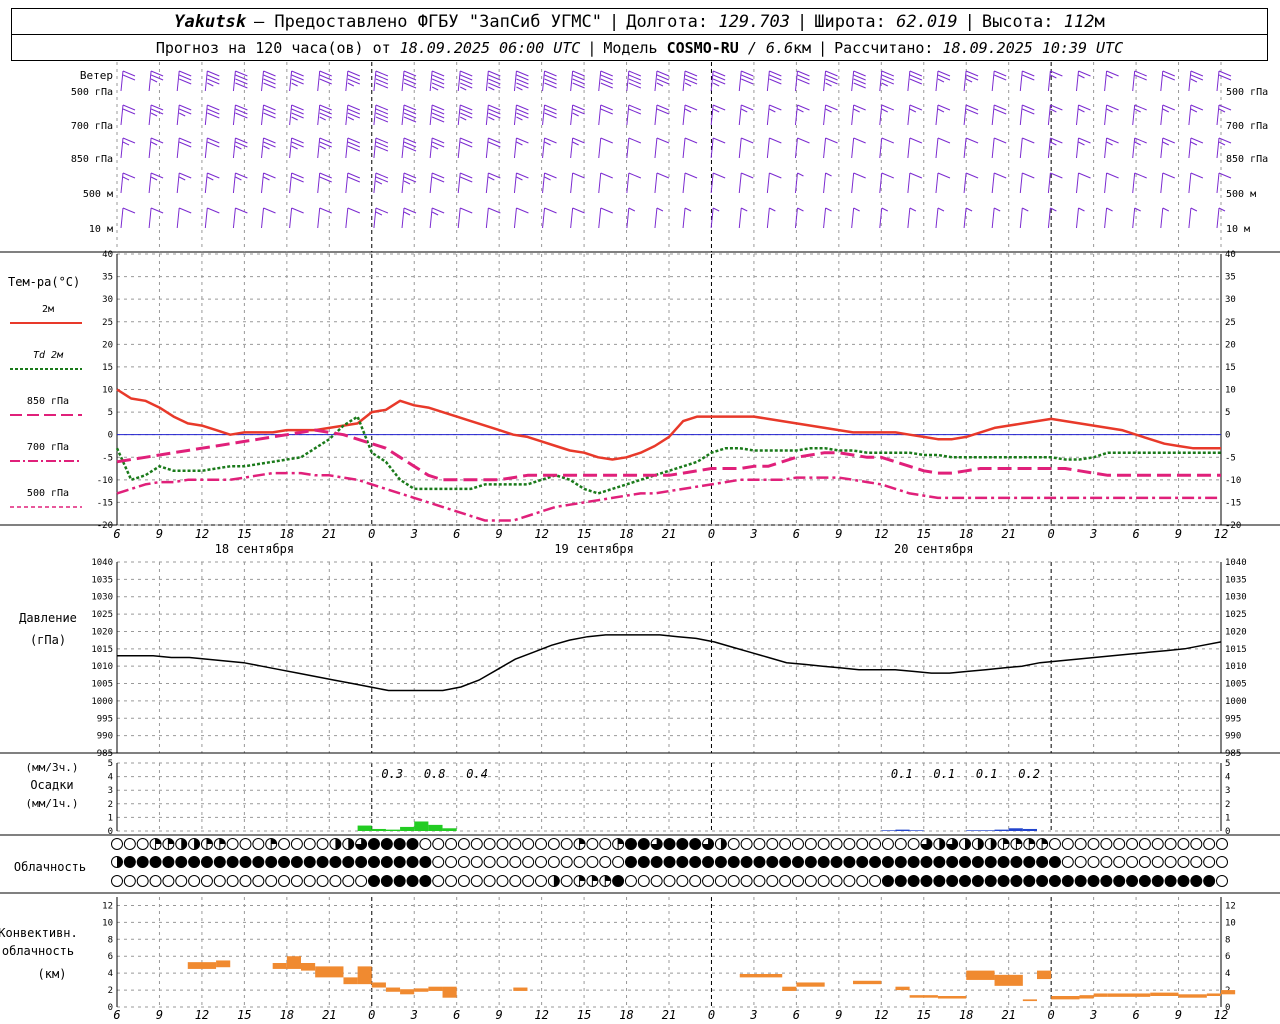 Image resolution: width=1280 pixels, height=1024 pixels. I want to click on pres-ytick-right: 1025, so click(1236, 615).